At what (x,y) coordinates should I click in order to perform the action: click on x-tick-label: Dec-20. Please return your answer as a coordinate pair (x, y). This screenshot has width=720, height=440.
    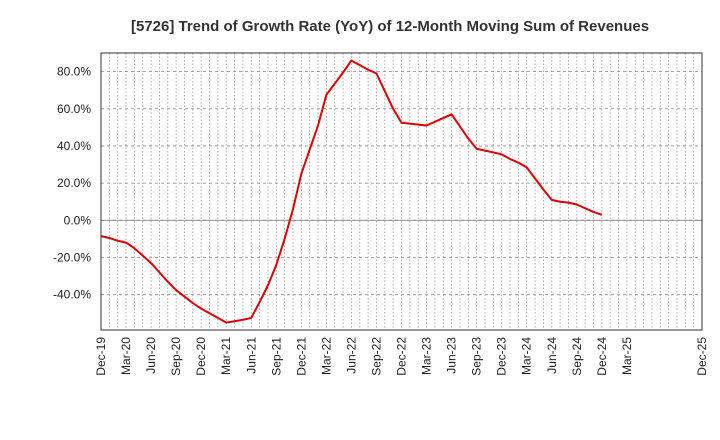
    Looking at the image, I should click on (201, 356).